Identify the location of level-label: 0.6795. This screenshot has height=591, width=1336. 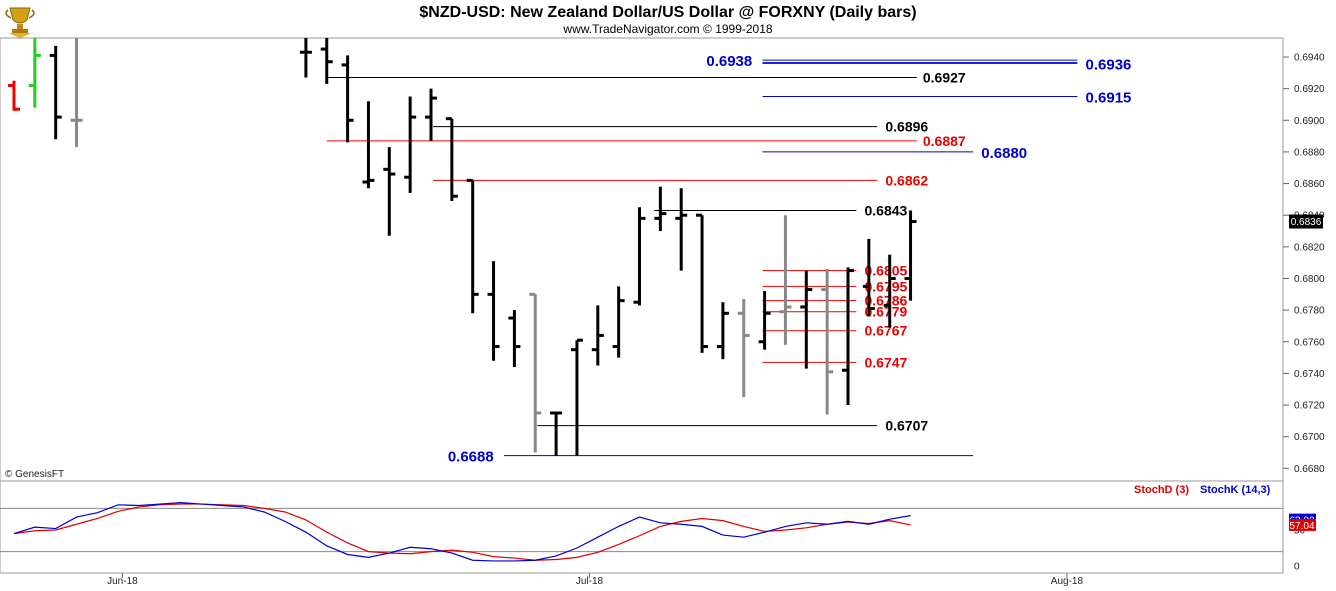
(886, 286).